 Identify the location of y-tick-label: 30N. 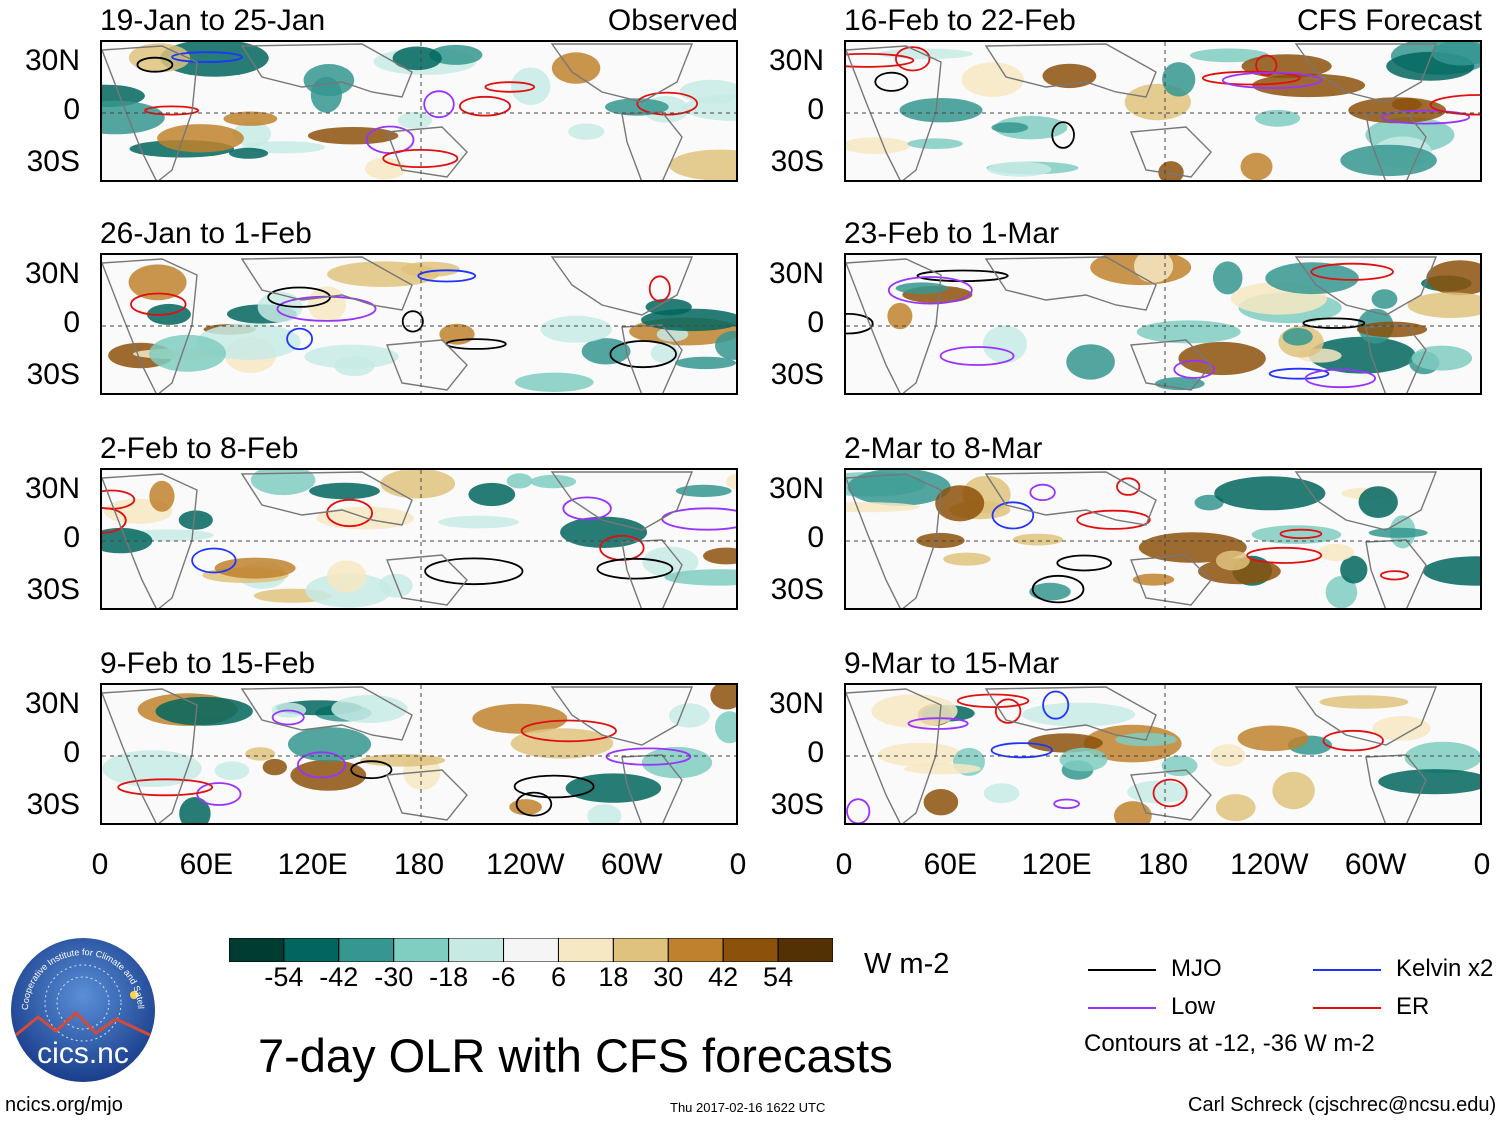
(796, 273).